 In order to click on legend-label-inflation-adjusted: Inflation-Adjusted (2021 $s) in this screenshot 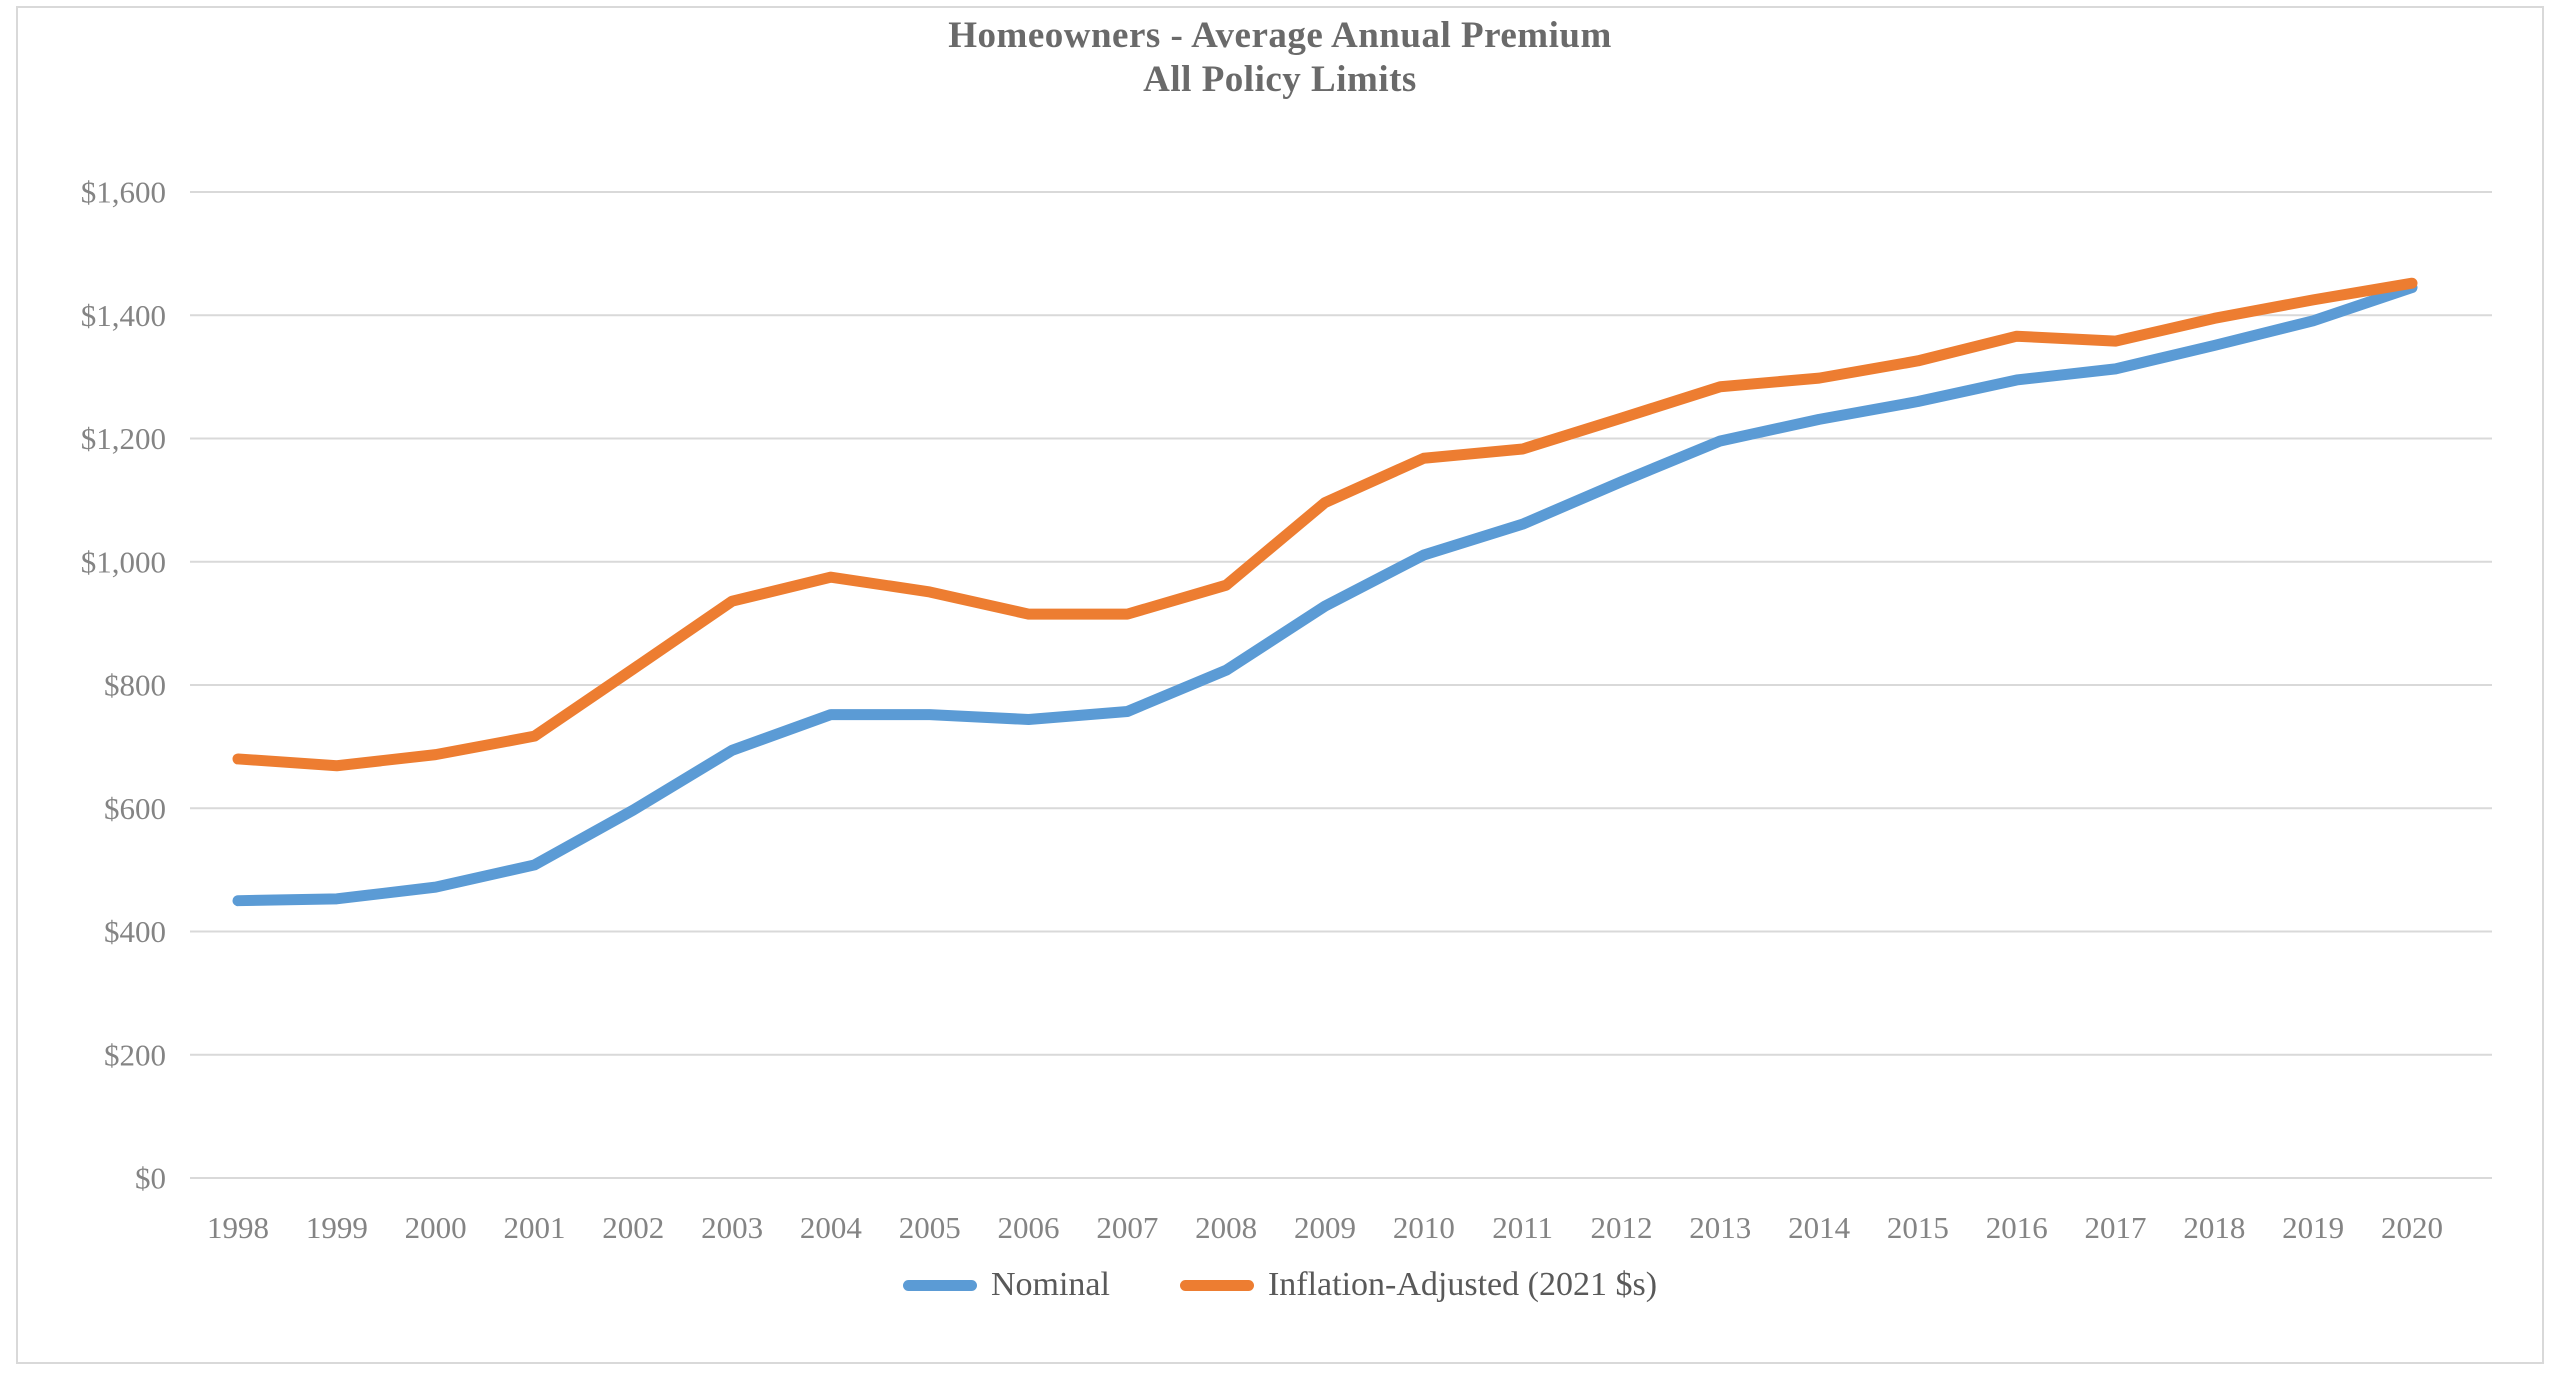, I will do `click(1462, 1284)`.